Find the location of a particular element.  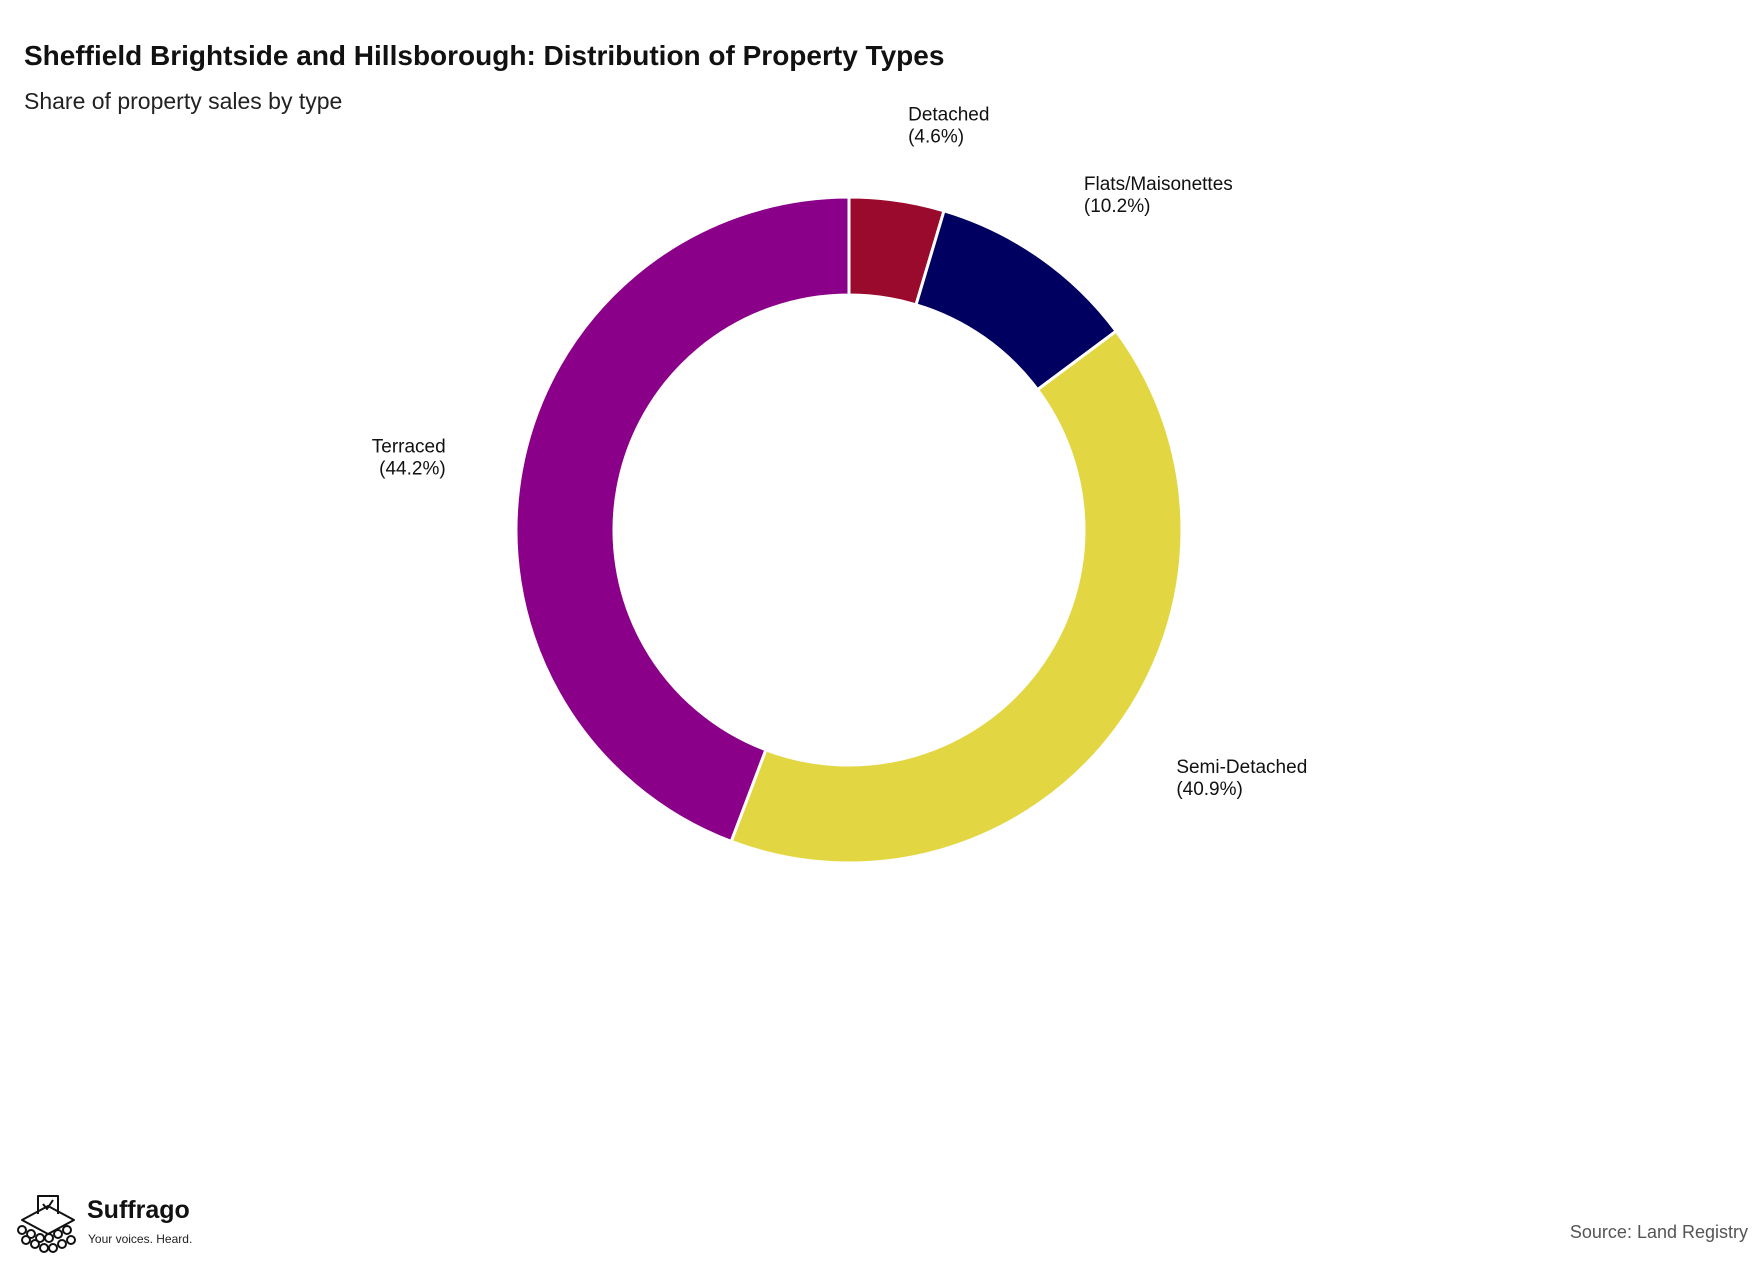

donut-slice-terraced is located at coordinates (682, 519).